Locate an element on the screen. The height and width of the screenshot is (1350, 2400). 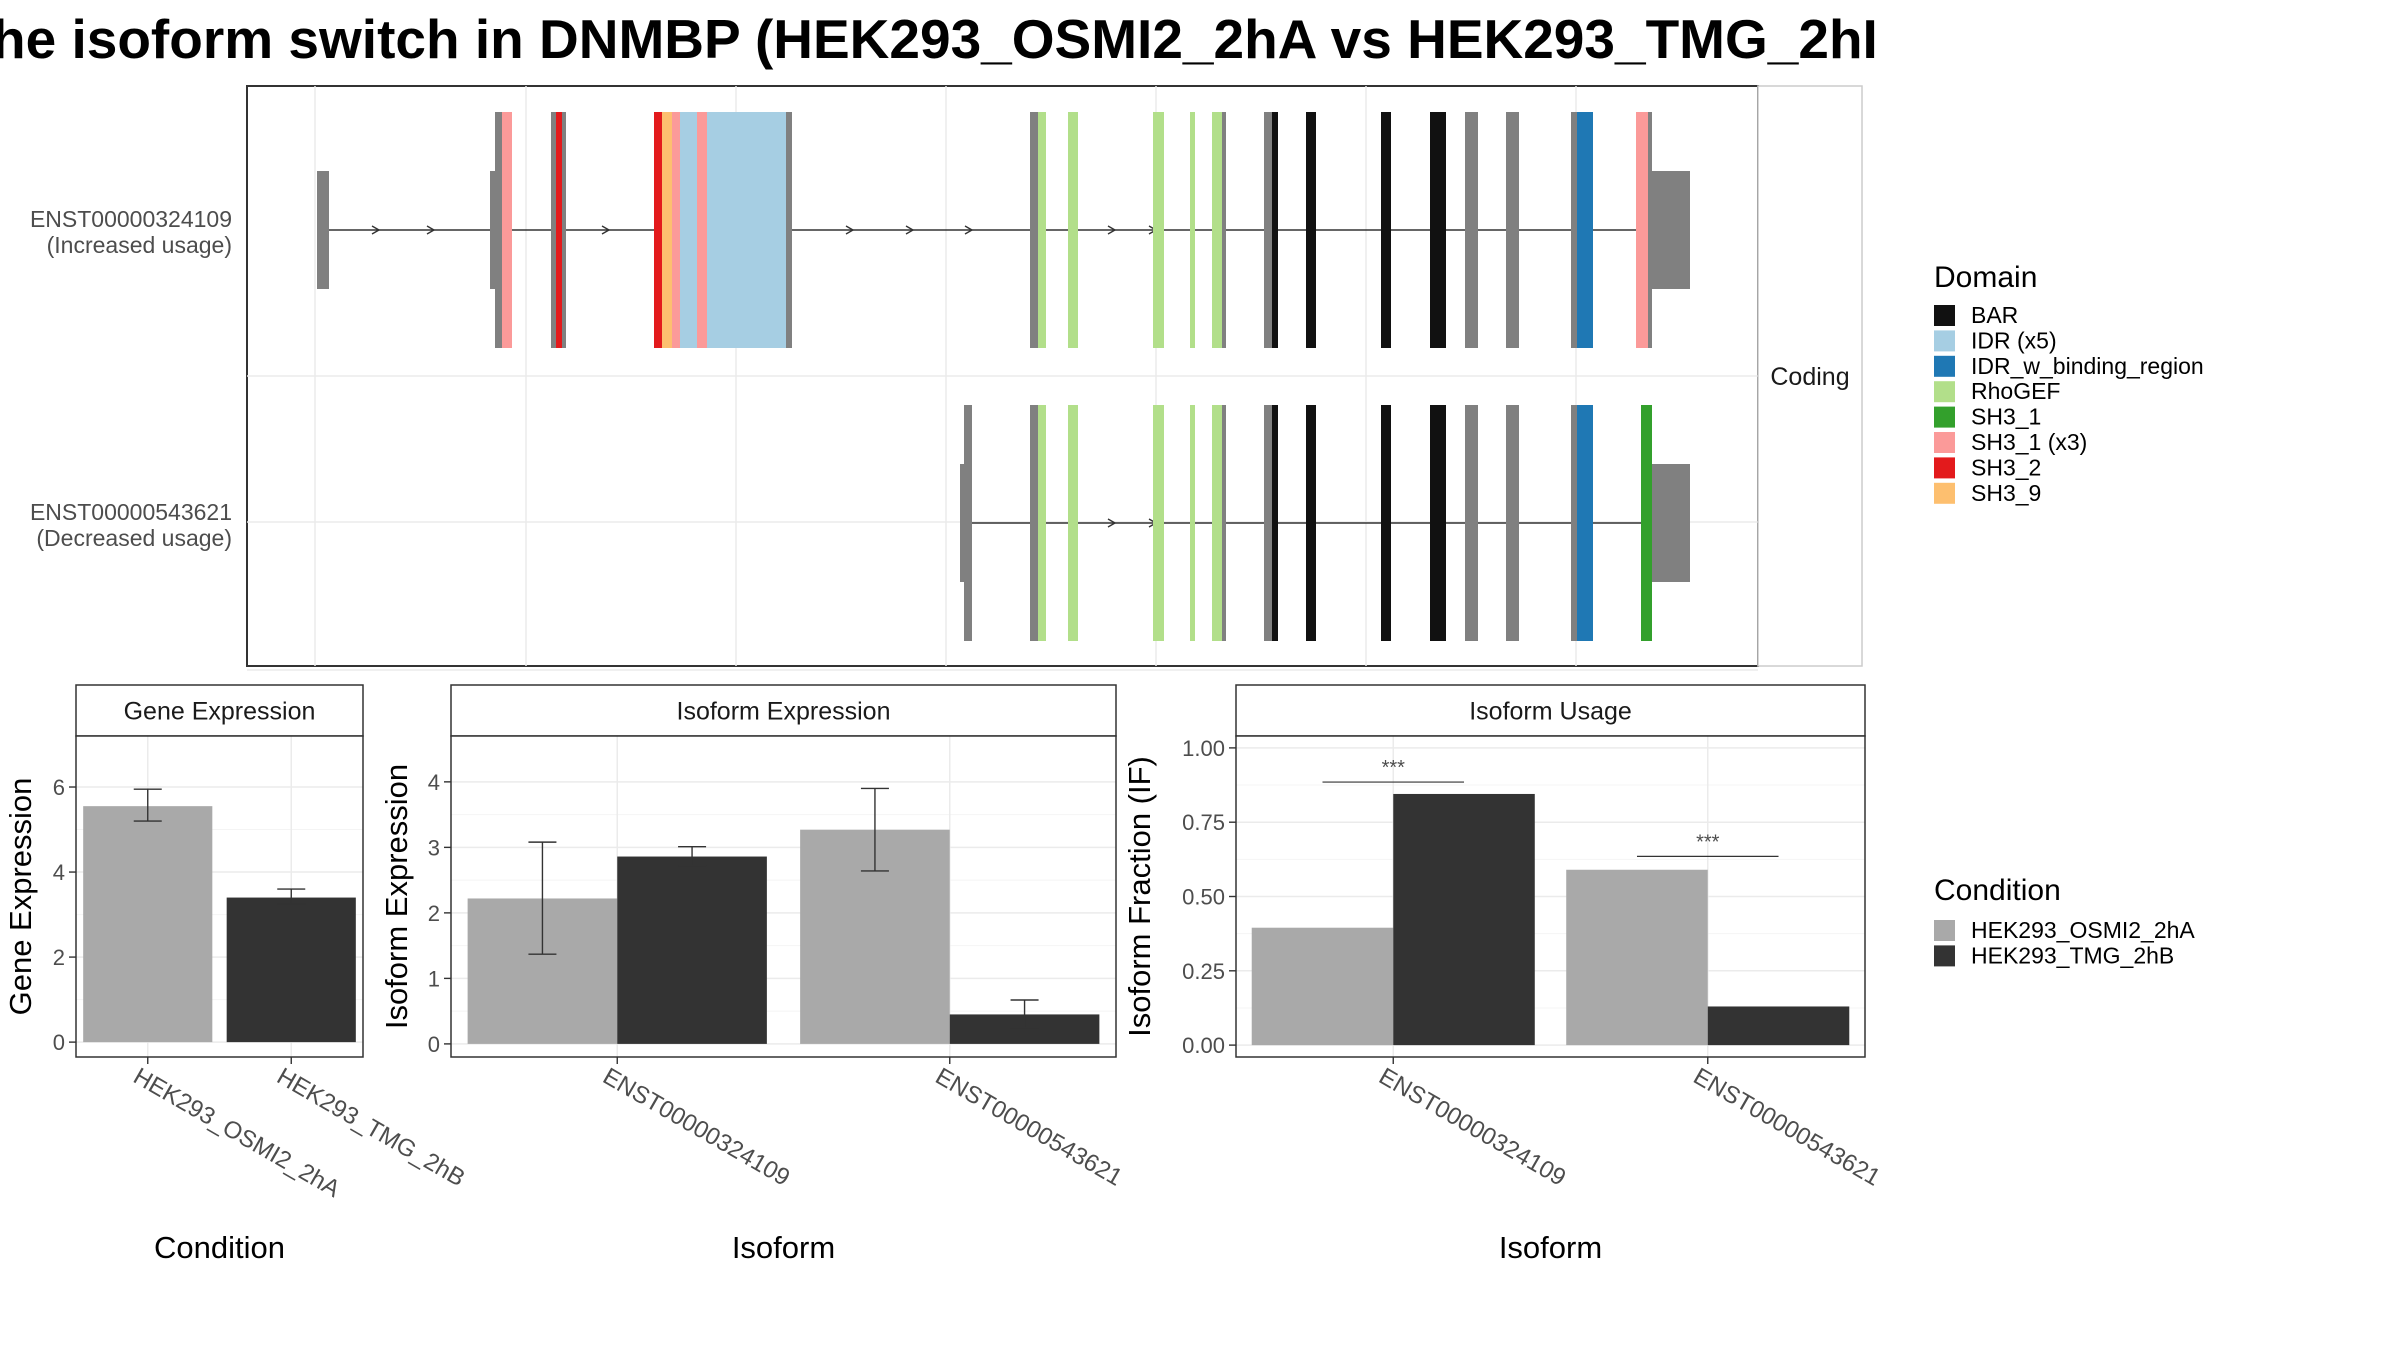
error-bar-hek293-tmg-2hb-enst00000543621 is located at coordinates (1024, 1014).